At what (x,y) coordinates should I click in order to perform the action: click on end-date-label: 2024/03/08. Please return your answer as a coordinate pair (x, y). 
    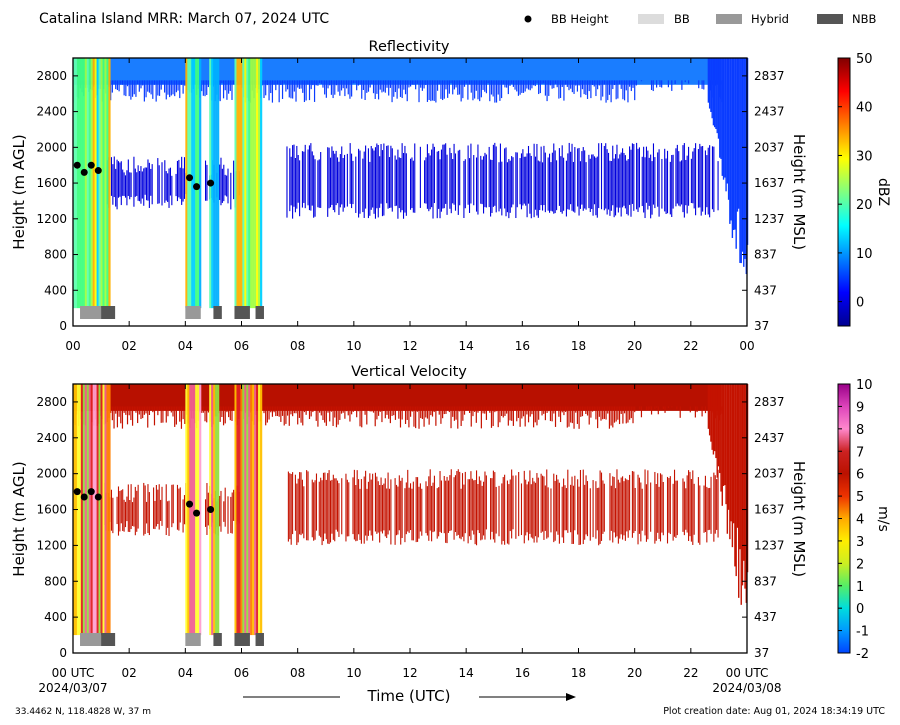
    Looking at the image, I should click on (746, 688).